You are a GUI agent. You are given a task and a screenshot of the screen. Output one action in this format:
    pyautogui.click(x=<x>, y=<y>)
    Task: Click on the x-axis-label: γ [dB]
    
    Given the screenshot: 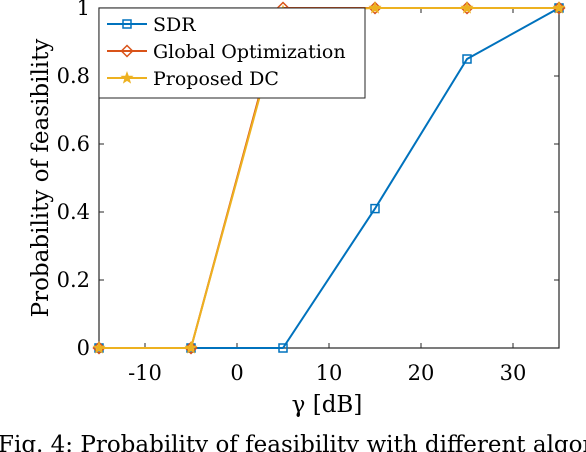 What is the action you would take?
    pyautogui.click(x=327, y=405)
    